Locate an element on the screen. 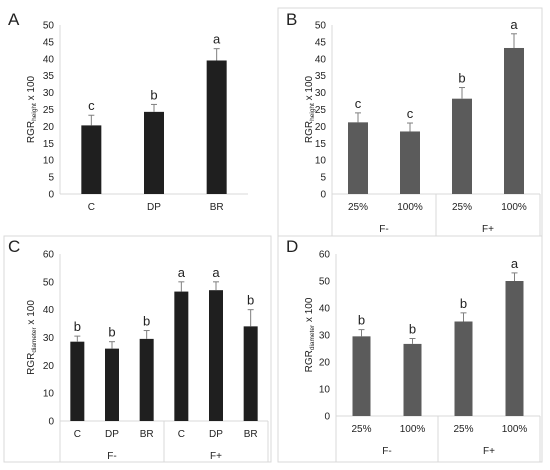 The width and height of the screenshot is (550, 470). chart-b-group-label: F+ is located at coordinates (488, 229).